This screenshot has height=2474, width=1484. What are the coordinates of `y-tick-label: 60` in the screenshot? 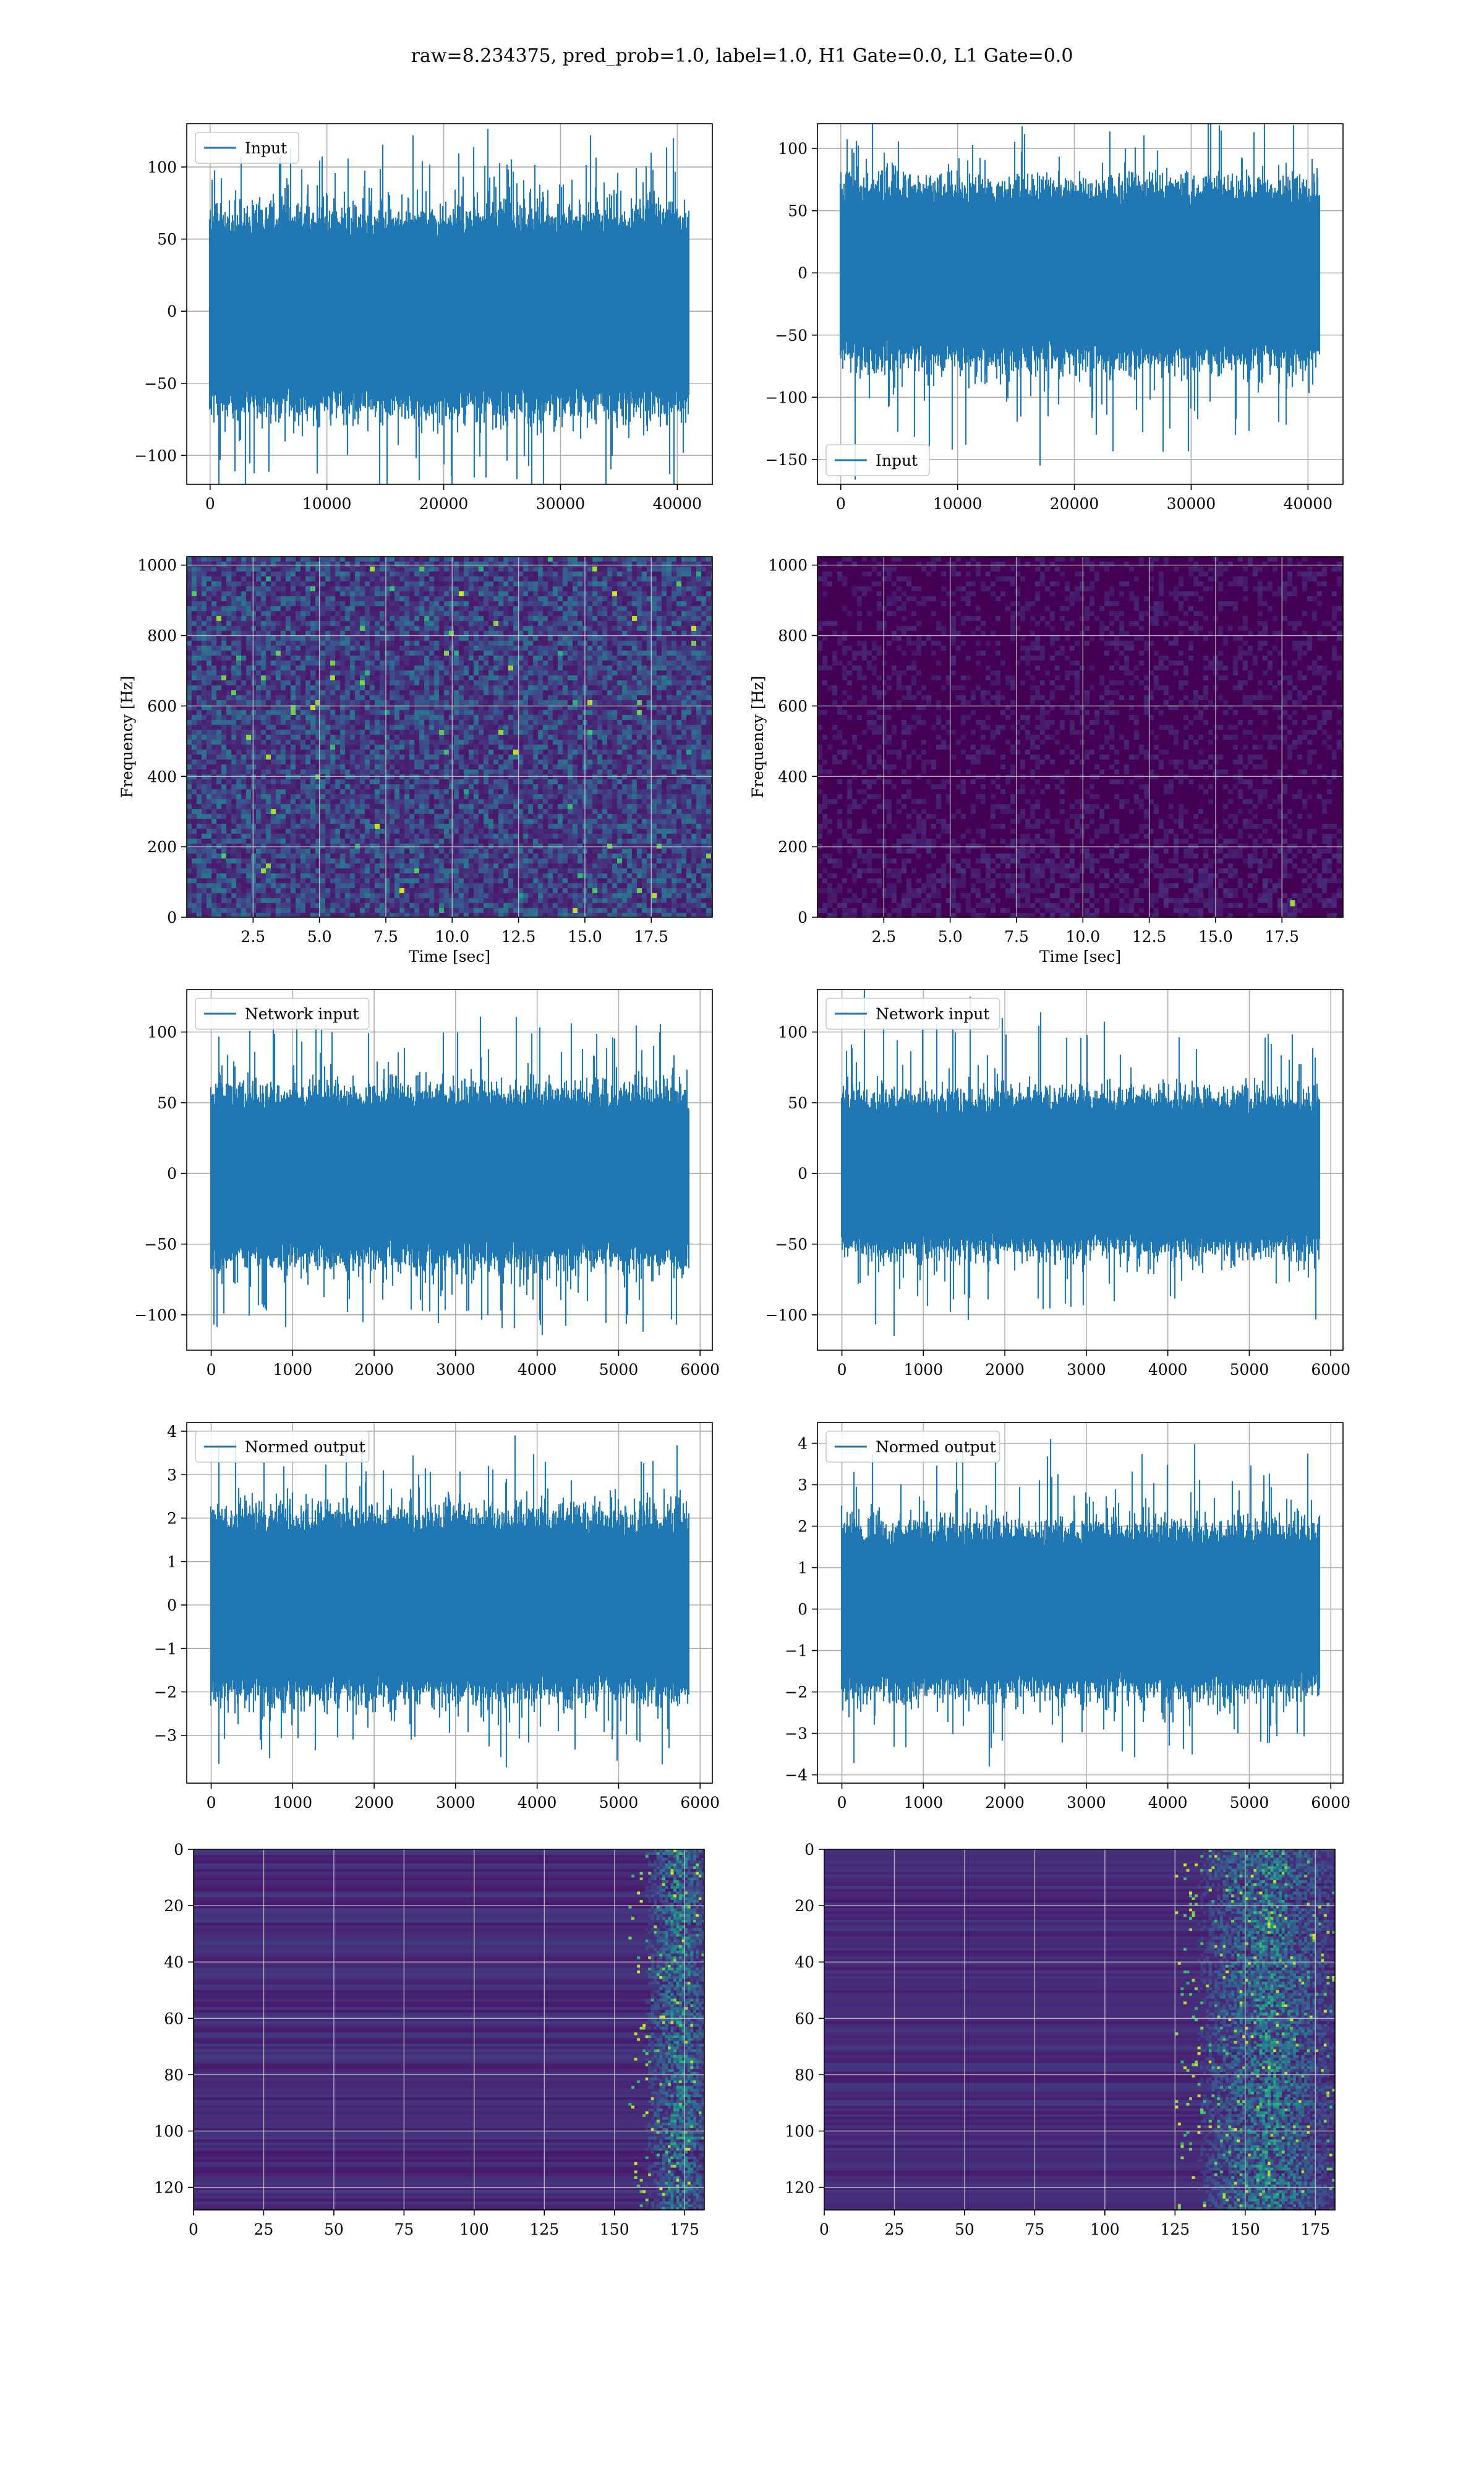 It's located at (174, 2019).